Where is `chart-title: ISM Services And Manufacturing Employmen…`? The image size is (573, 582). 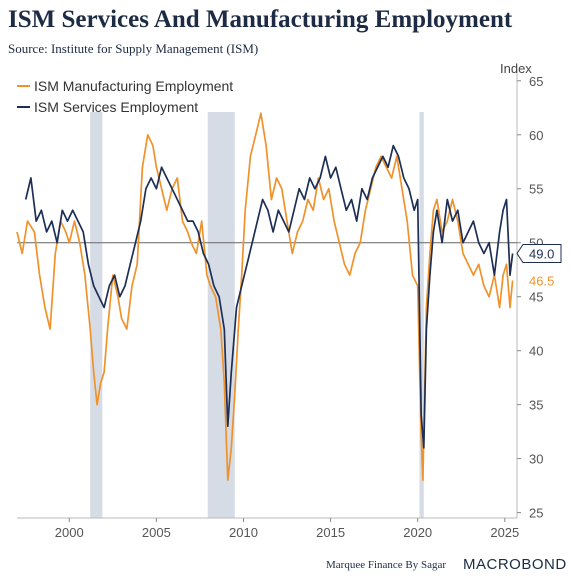 chart-title: ISM Services And Manufacturing Employmen… is located at coordinates (260, 19).